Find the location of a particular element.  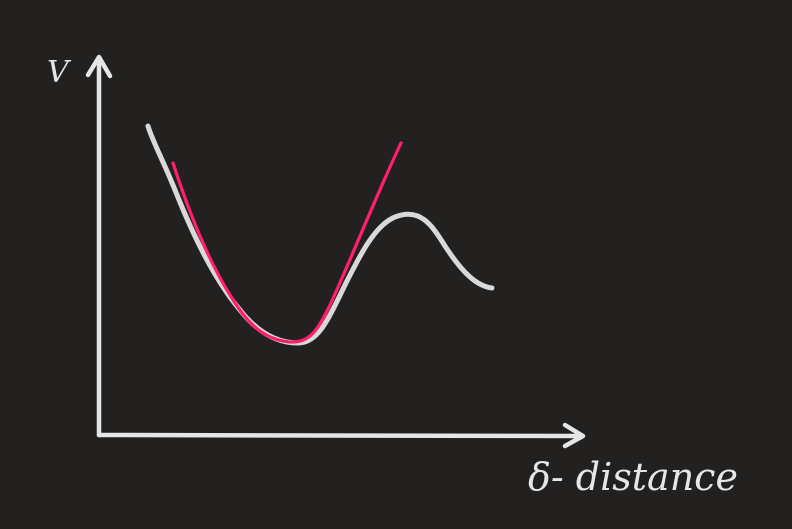

x-axis-arrowhead is located at coordinates (574, 435).